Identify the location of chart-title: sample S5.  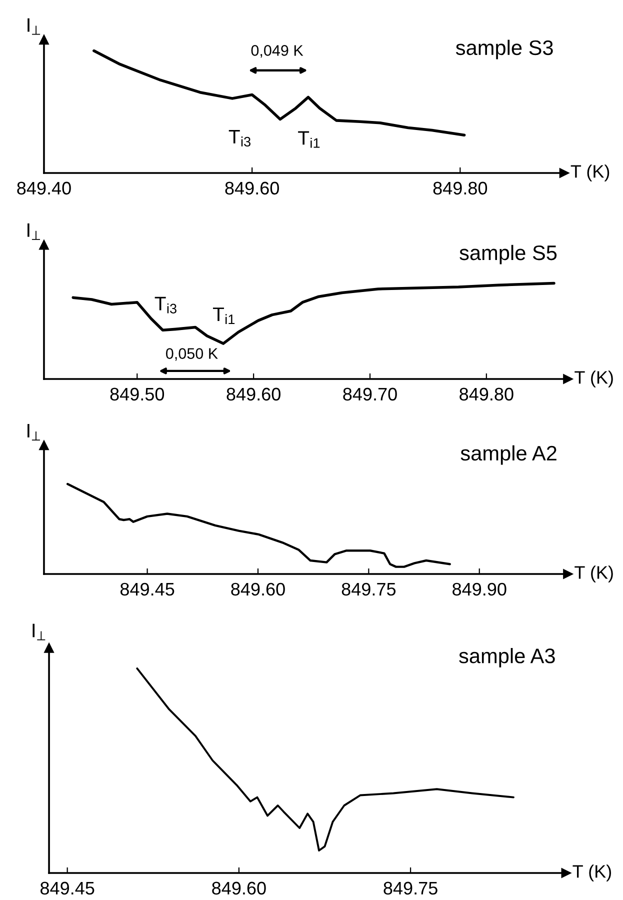
(508, 254).